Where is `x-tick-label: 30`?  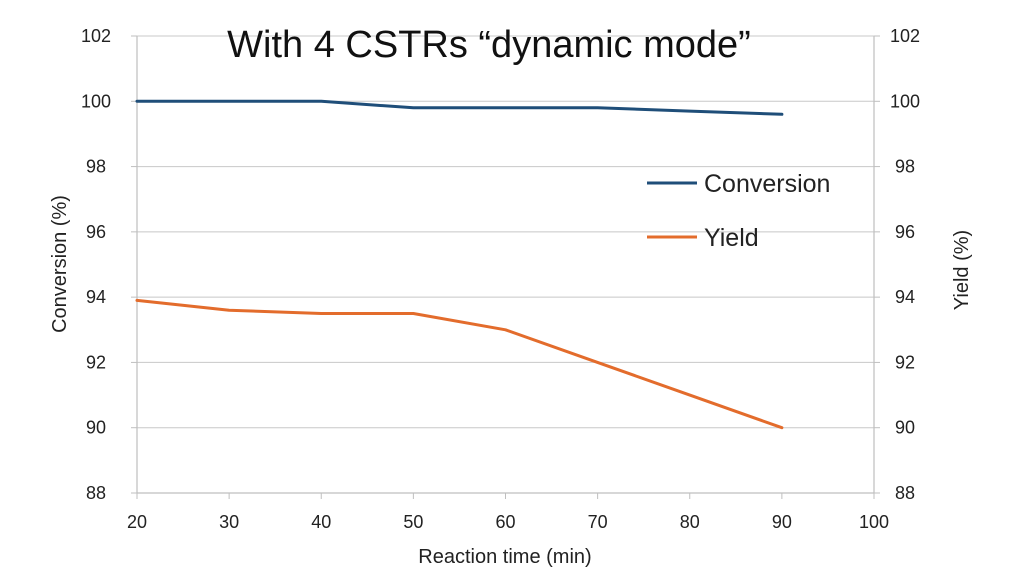
x-tick-label: 30 is located at coordinates (229, 522).